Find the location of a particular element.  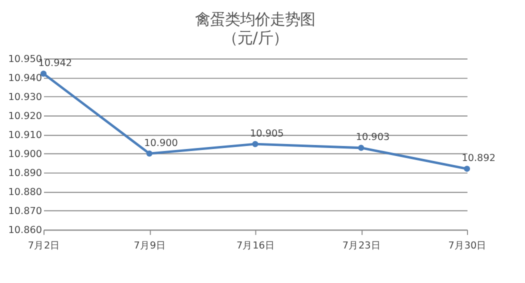

y-tick-label: 10.890 is located at coordinates (25, 173).